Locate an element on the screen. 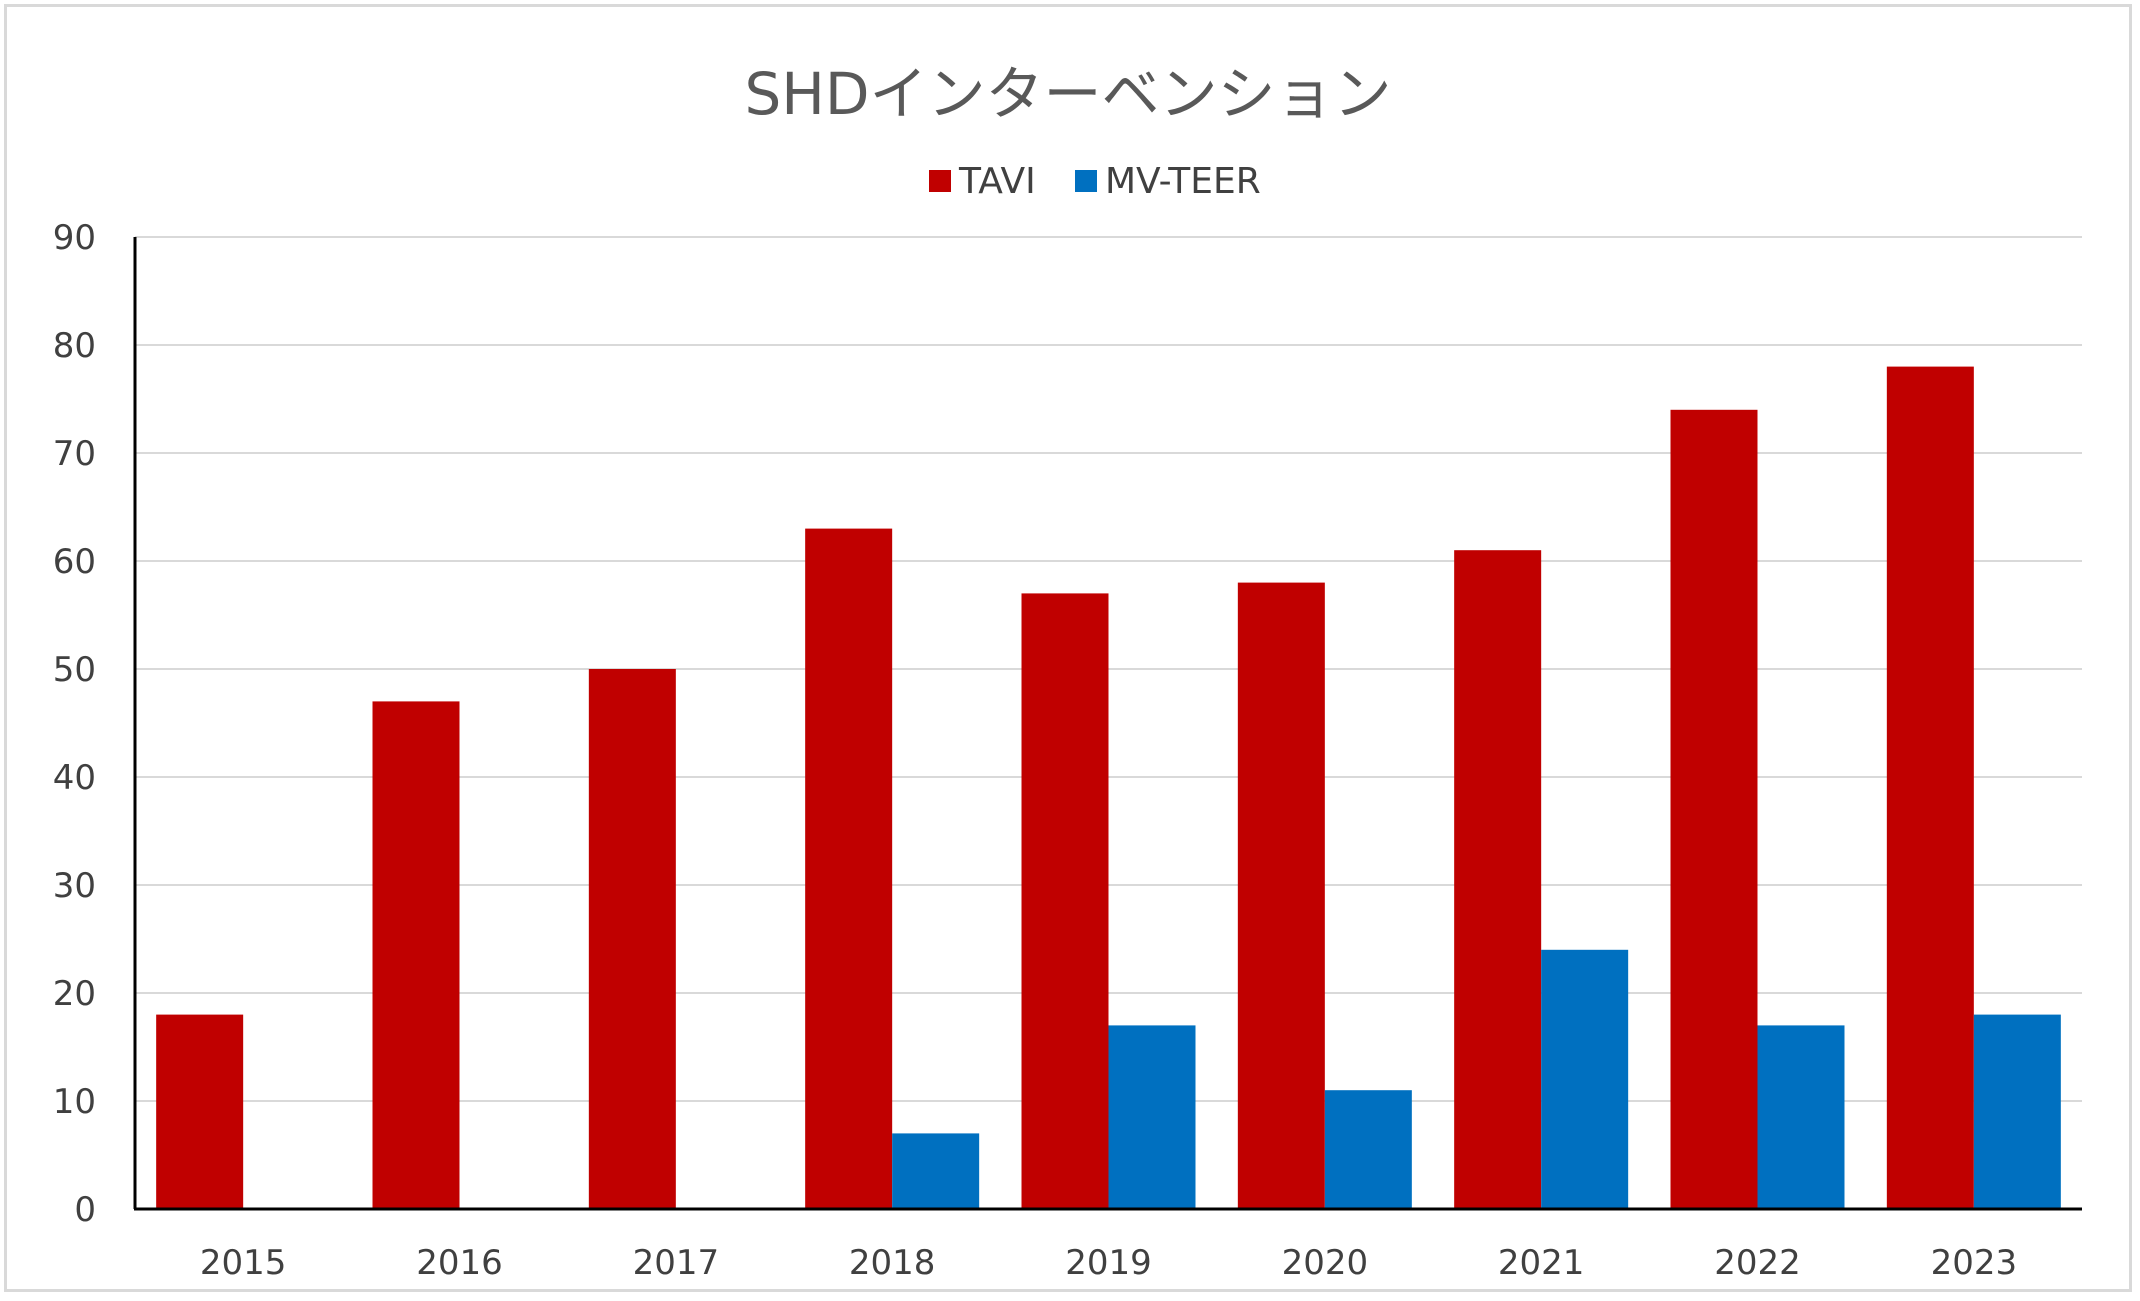  bar-tavi-2019 is located at coordinates (1065, 901).